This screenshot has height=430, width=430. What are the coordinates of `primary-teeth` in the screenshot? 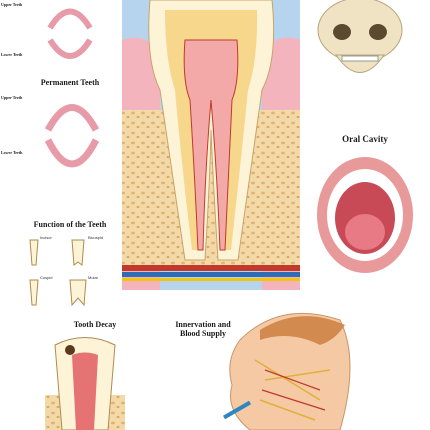 It's located at (70, 33).